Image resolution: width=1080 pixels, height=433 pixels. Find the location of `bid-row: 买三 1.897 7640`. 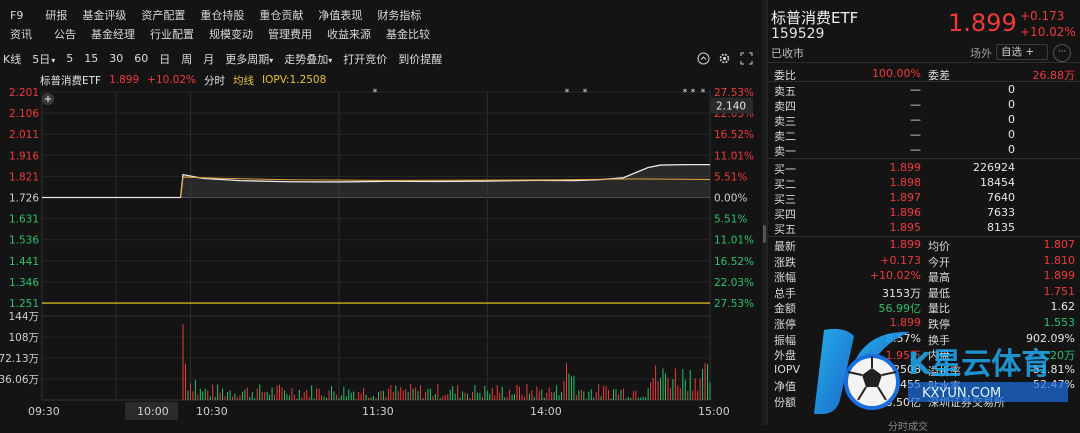

bid-row: 买三 1.897 7640 is located at coordinates (924, 198).